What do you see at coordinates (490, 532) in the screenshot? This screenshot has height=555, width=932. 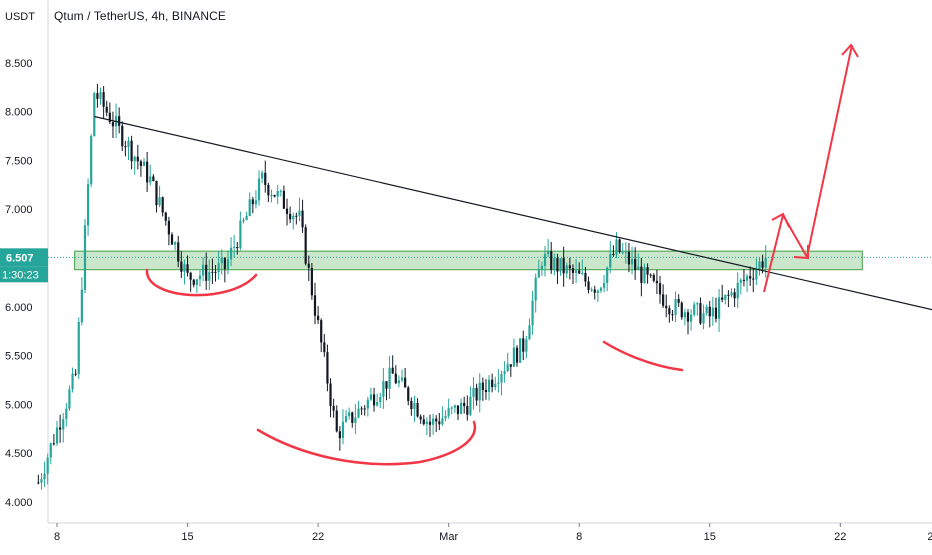 I see `time-axis: 8 15 22 Mar 8 15 22 27` at bounding box center [490, 532].